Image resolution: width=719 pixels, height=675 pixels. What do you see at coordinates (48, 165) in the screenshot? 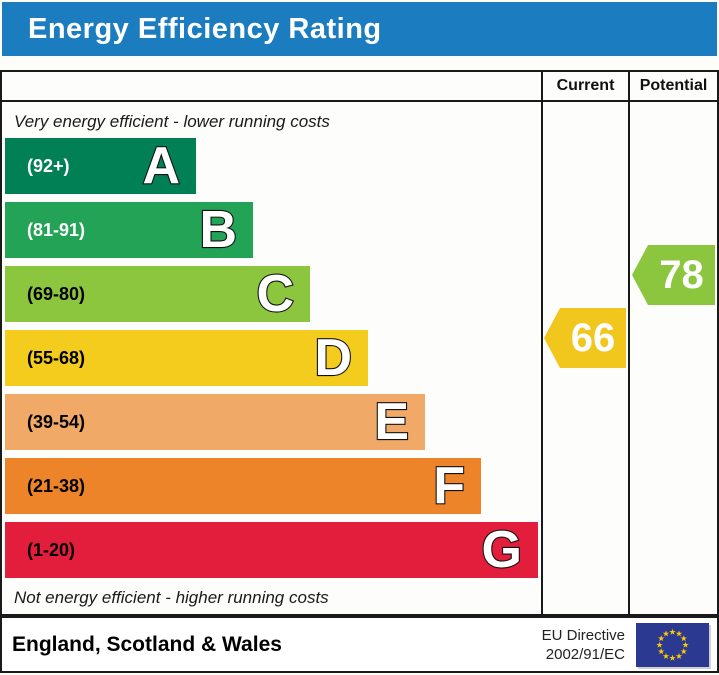
I see `band-range-label: (92+)` at bounding box center [48, 165].